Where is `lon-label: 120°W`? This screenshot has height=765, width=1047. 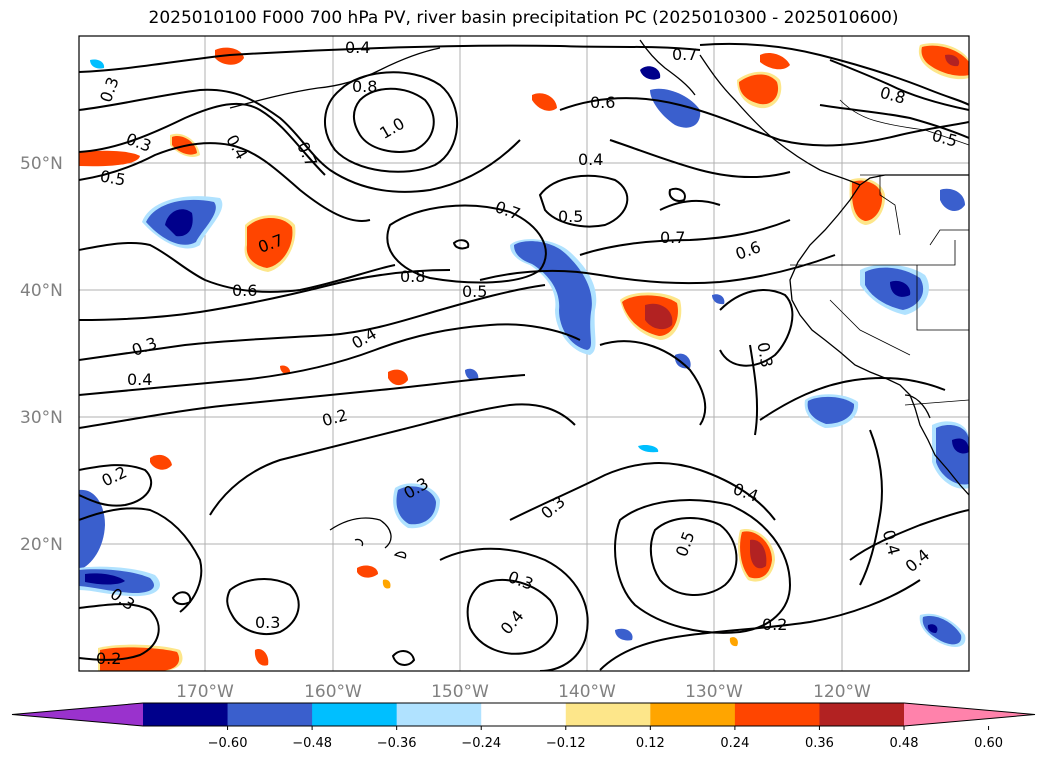
lon-label: 120°W is located at coordinates (842, 692).